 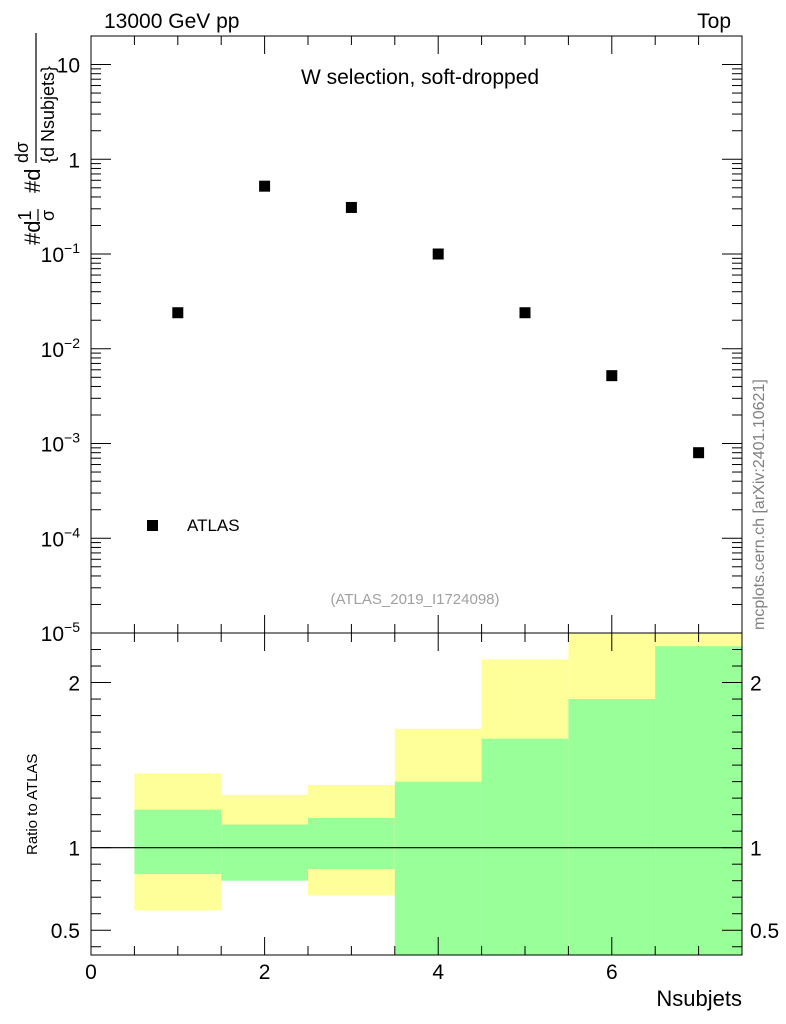 I want to click on ratio-y-tick-label: 0.5, so click(x=65, y=931).